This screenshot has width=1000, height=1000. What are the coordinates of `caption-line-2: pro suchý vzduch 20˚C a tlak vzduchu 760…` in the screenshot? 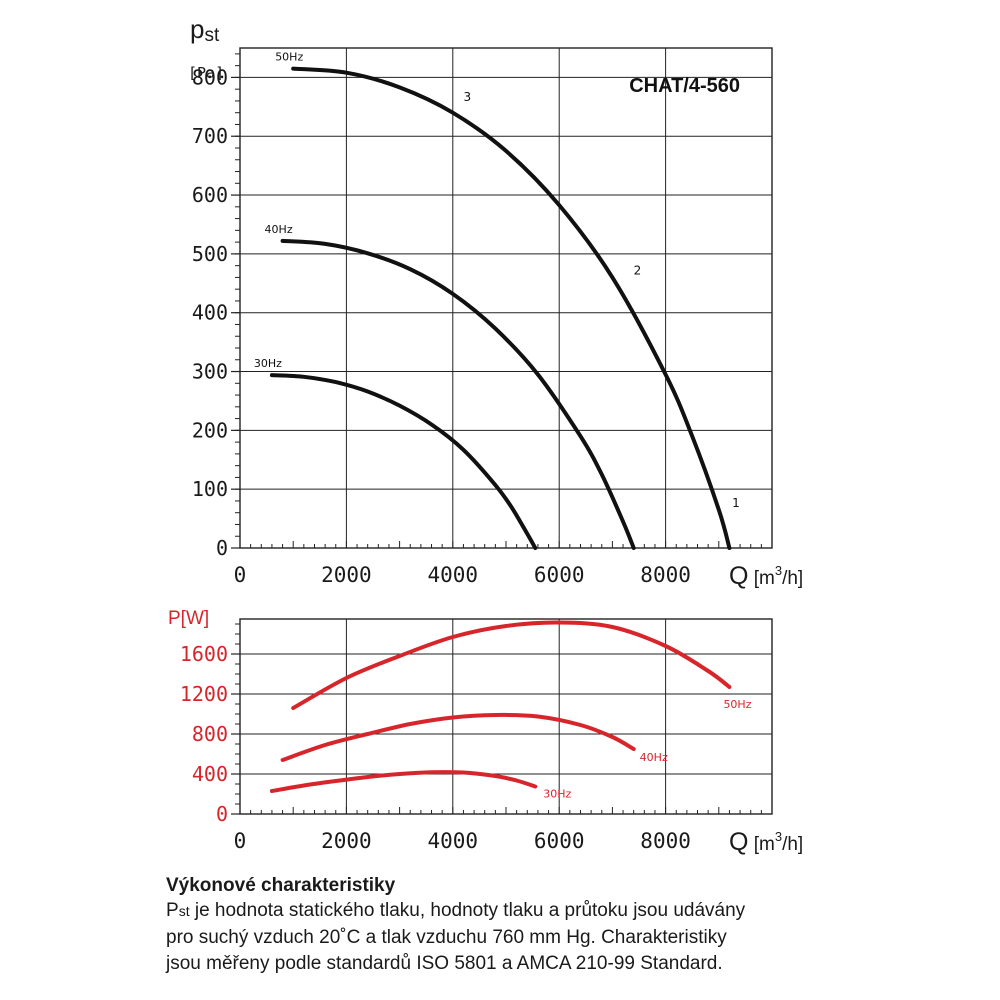 It's located at (446, 937).